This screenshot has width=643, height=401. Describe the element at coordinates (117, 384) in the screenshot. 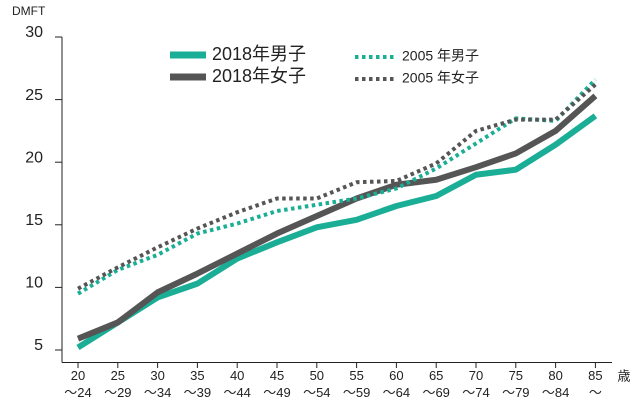

I see `x-tick-label: 25 ～29` at that location.